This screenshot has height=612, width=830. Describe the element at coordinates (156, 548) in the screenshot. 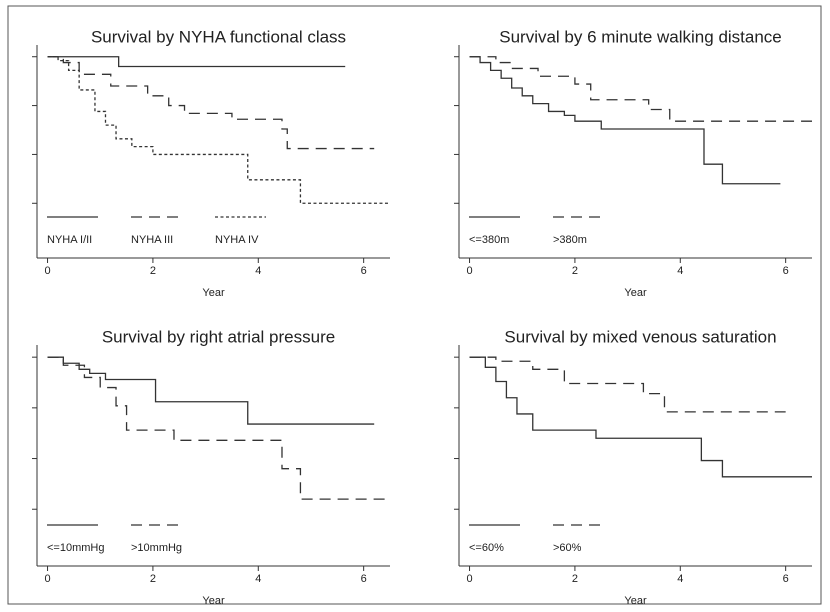

I see `legend-label: >10mmHg` at that location.